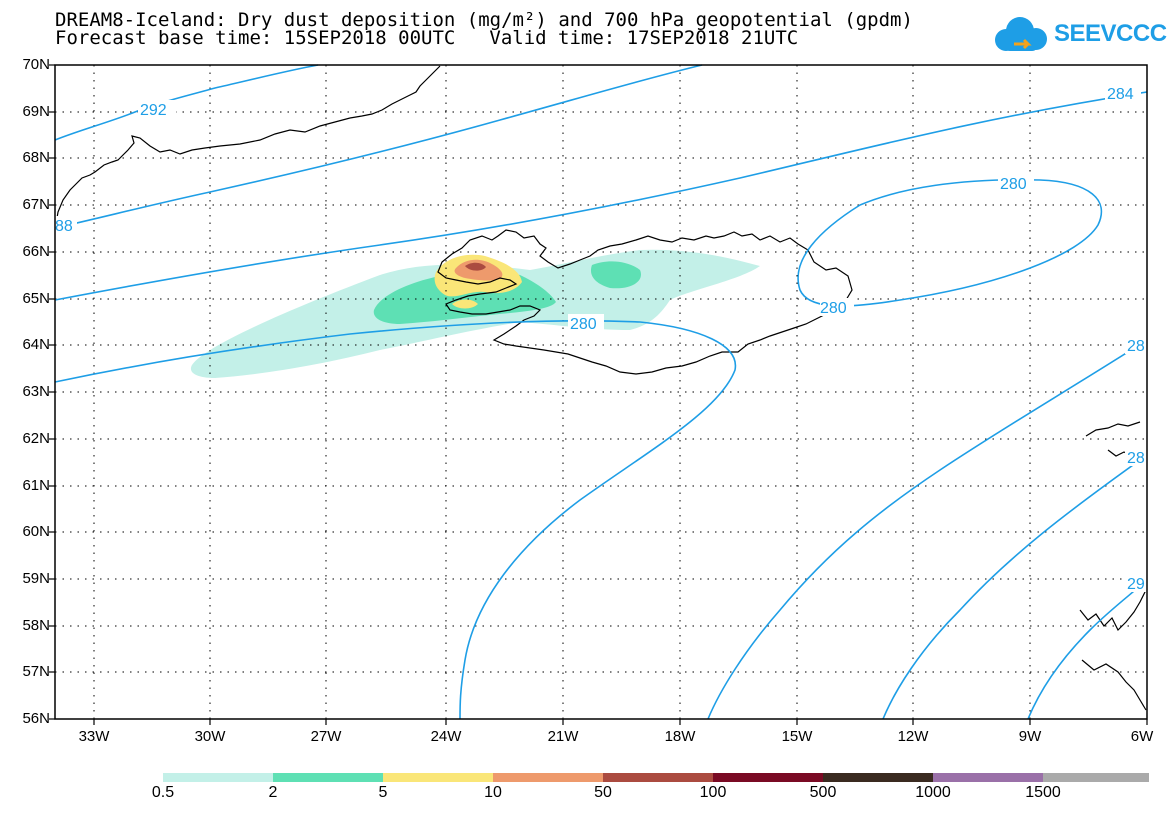 Image resolution: width=1175 pixels, height=815 pixels. I want to click on lat-label: 68N, so click(36, 157).